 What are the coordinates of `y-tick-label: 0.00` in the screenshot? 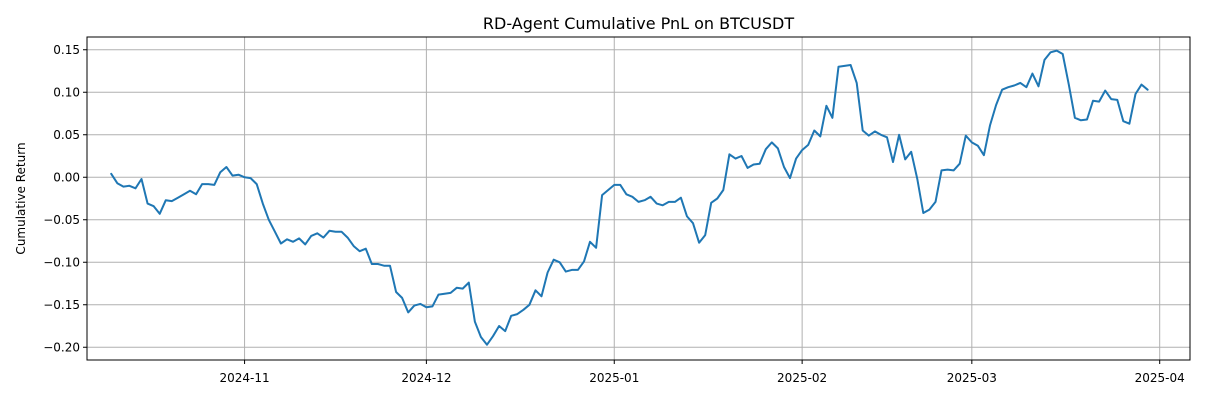 It's located at (66, 177).